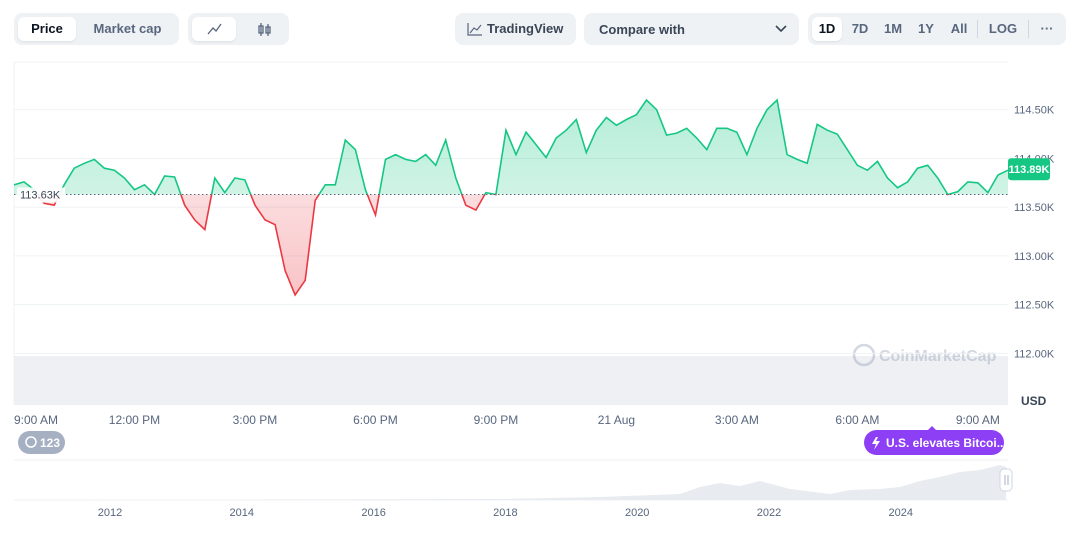  I want to click on alerts-badge: 123, so click(41, 442).